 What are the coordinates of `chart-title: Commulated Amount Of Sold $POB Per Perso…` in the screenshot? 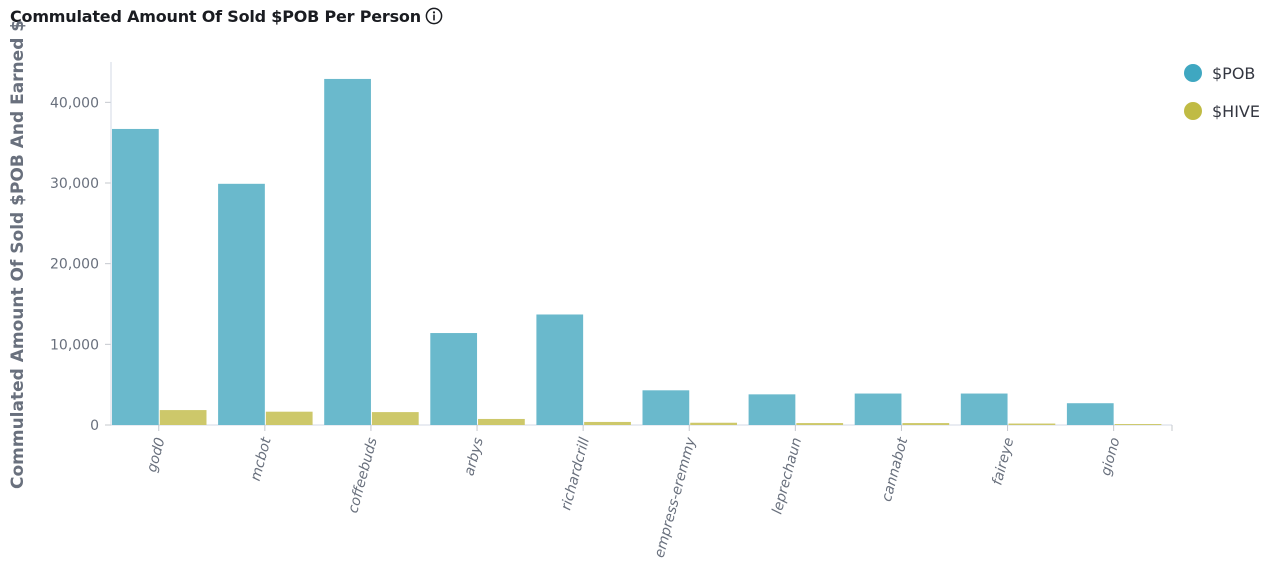 It's located at (215, 16).